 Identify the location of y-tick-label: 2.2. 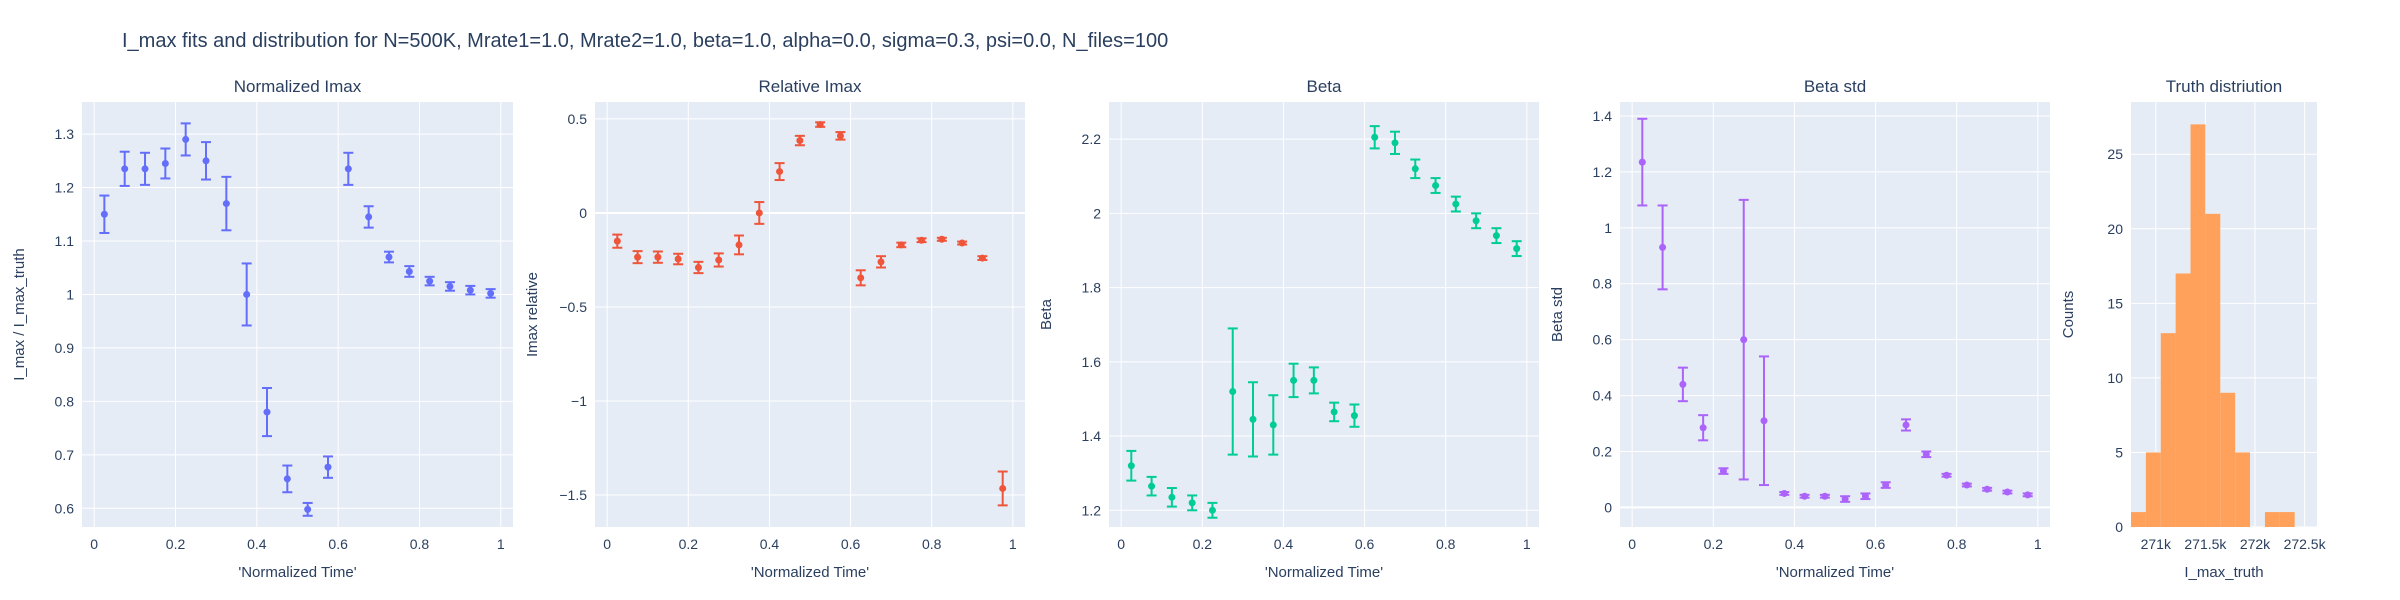
(1092, 139).